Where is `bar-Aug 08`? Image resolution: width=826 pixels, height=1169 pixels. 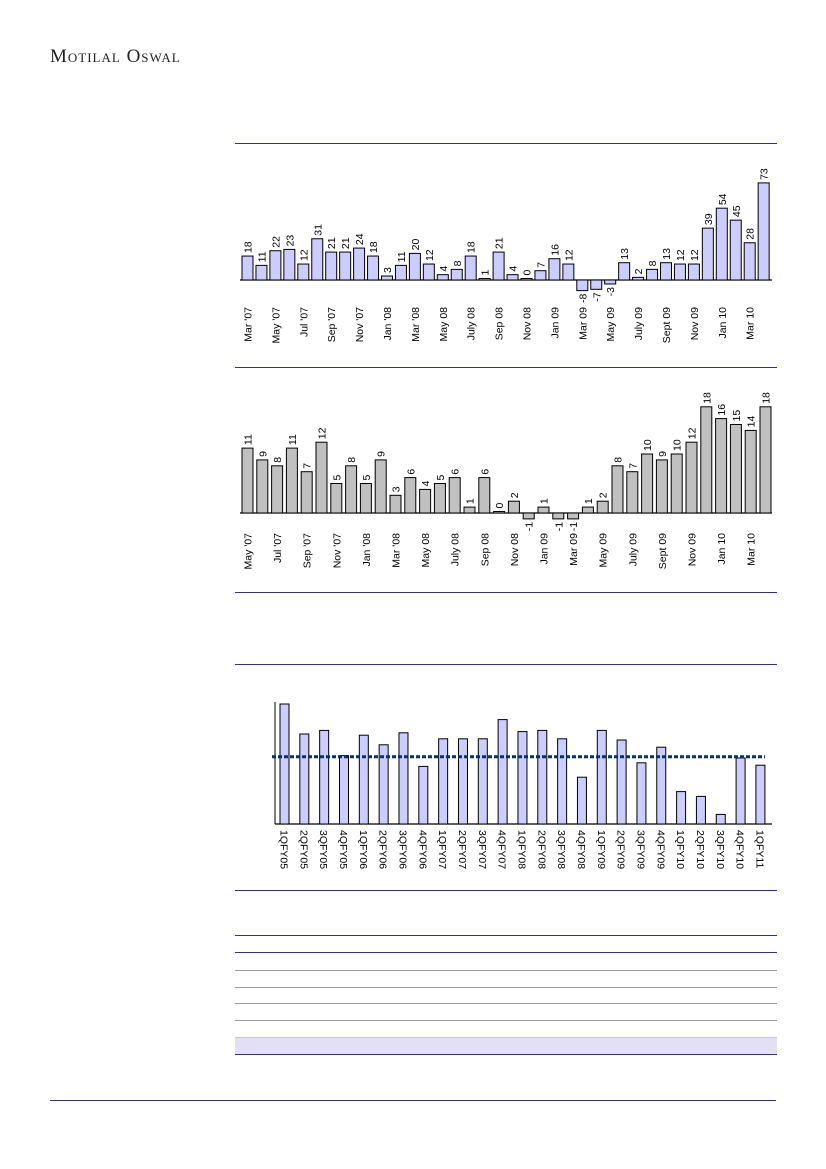 bar-Aug 08 is located at coordinates (484, 279).